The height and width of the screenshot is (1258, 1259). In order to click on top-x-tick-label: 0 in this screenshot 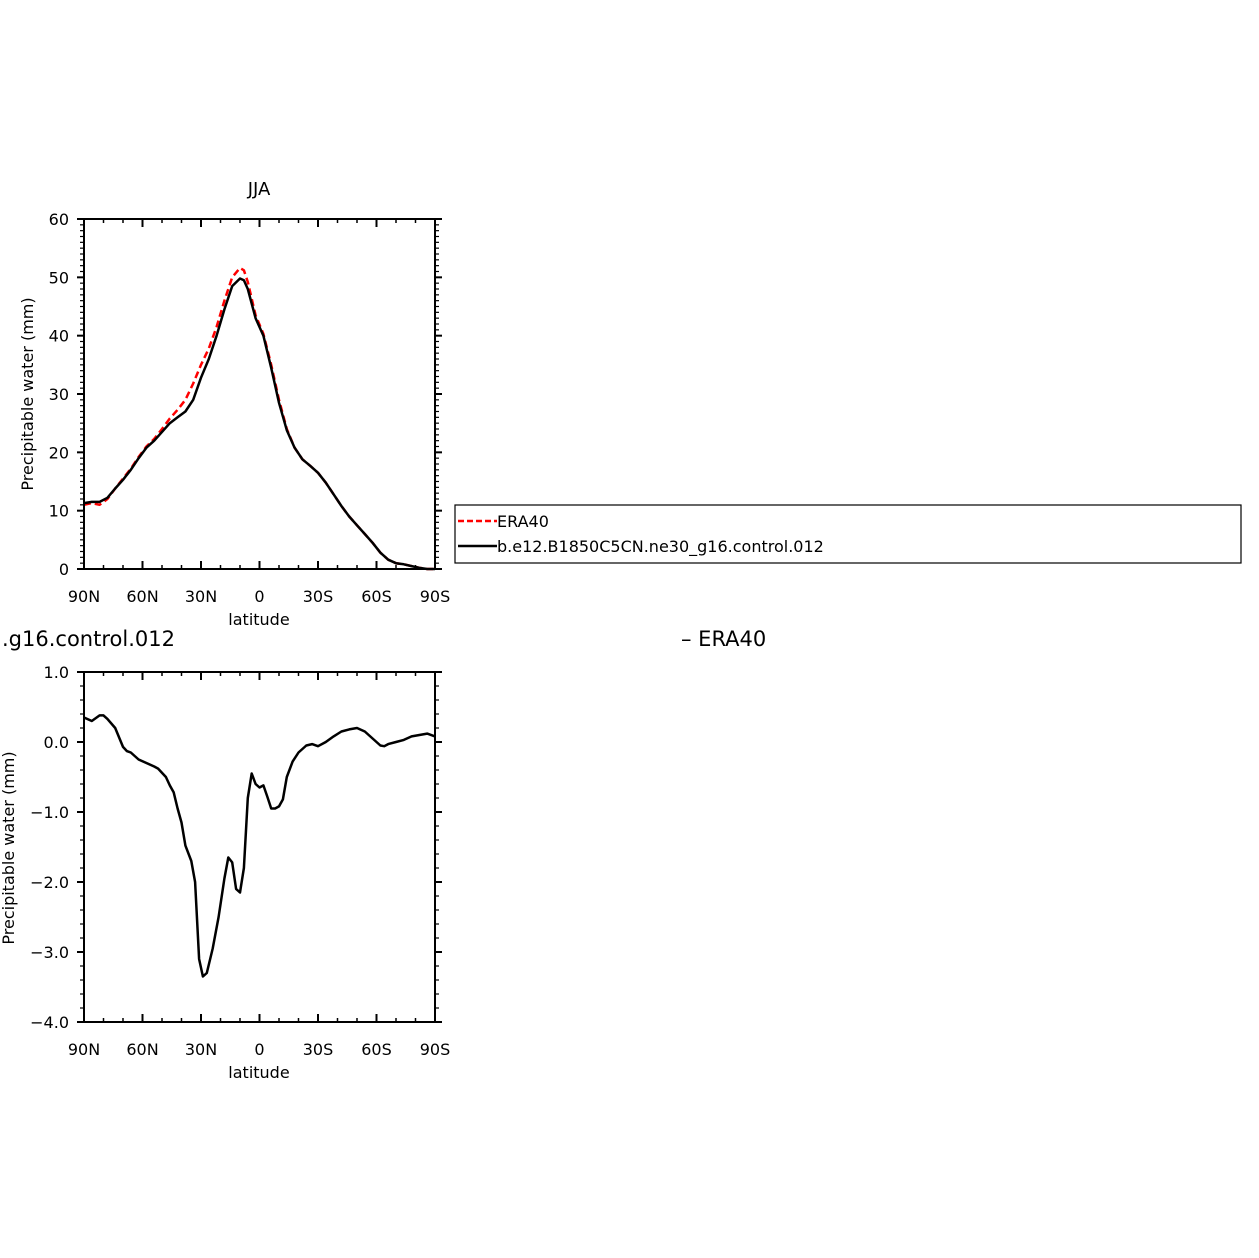, I will do `click(259, 596)`.